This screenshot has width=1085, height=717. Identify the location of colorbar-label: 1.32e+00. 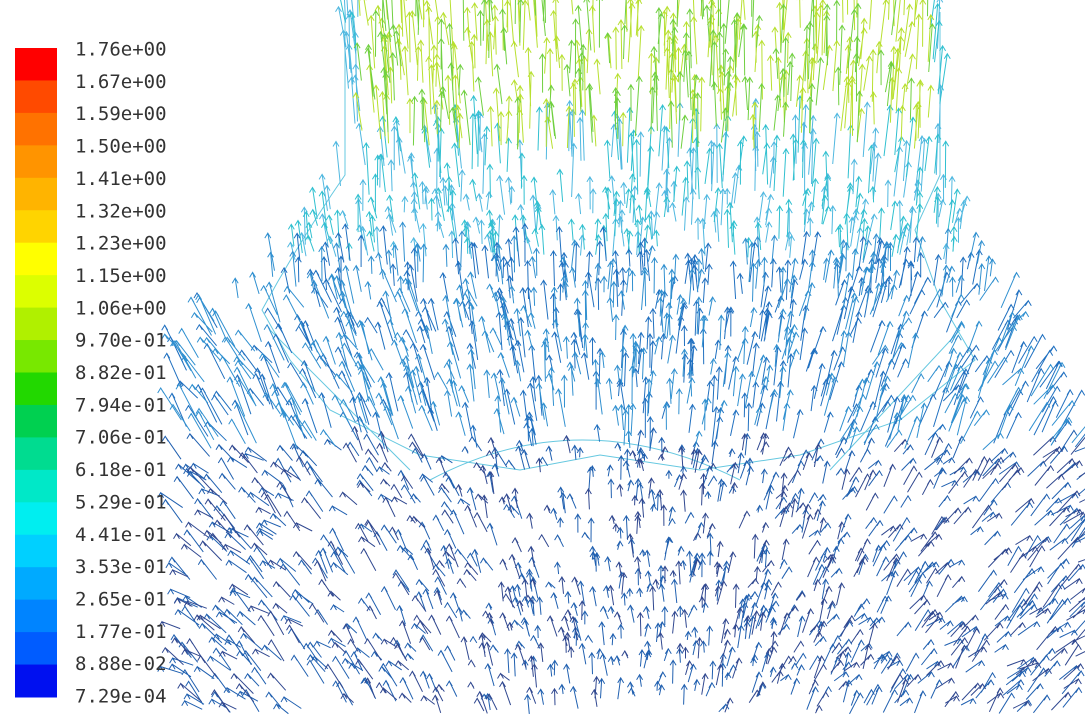
(121, 211).